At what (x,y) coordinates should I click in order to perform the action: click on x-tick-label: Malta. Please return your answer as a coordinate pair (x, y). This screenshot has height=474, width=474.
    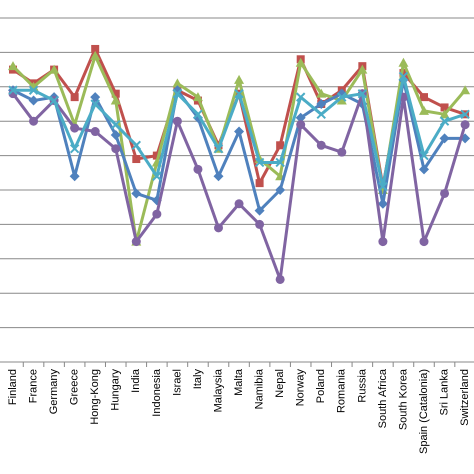
    Looking at the image, I should click on (239, 382).